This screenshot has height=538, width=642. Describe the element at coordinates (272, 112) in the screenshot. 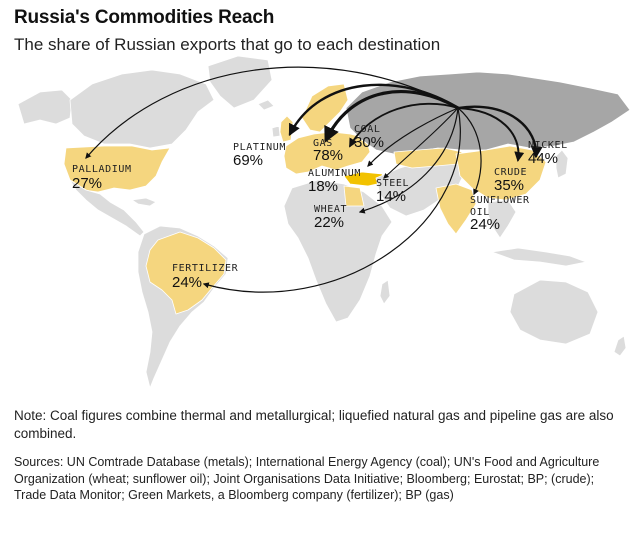

I see `arrow-palladium` at that location.